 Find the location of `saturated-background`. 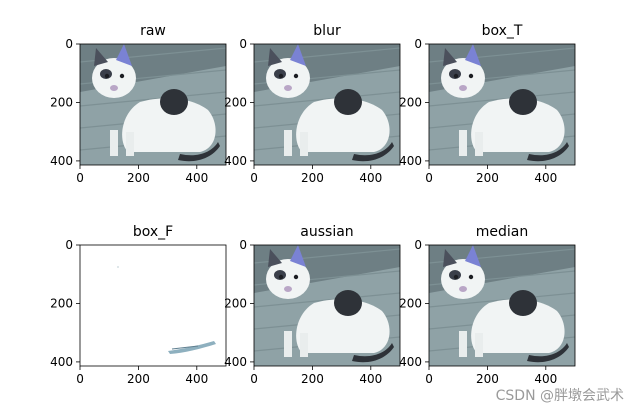

saturated-background is located at coordinates (153, 305).